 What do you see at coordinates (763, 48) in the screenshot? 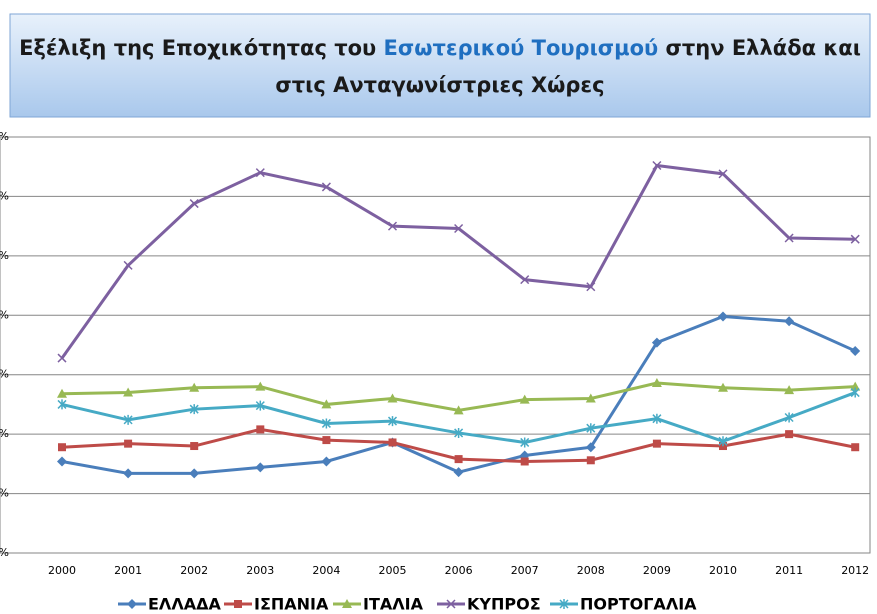
I see `title-part: στην Ελλάδα και` at bounding box center [763, 48].